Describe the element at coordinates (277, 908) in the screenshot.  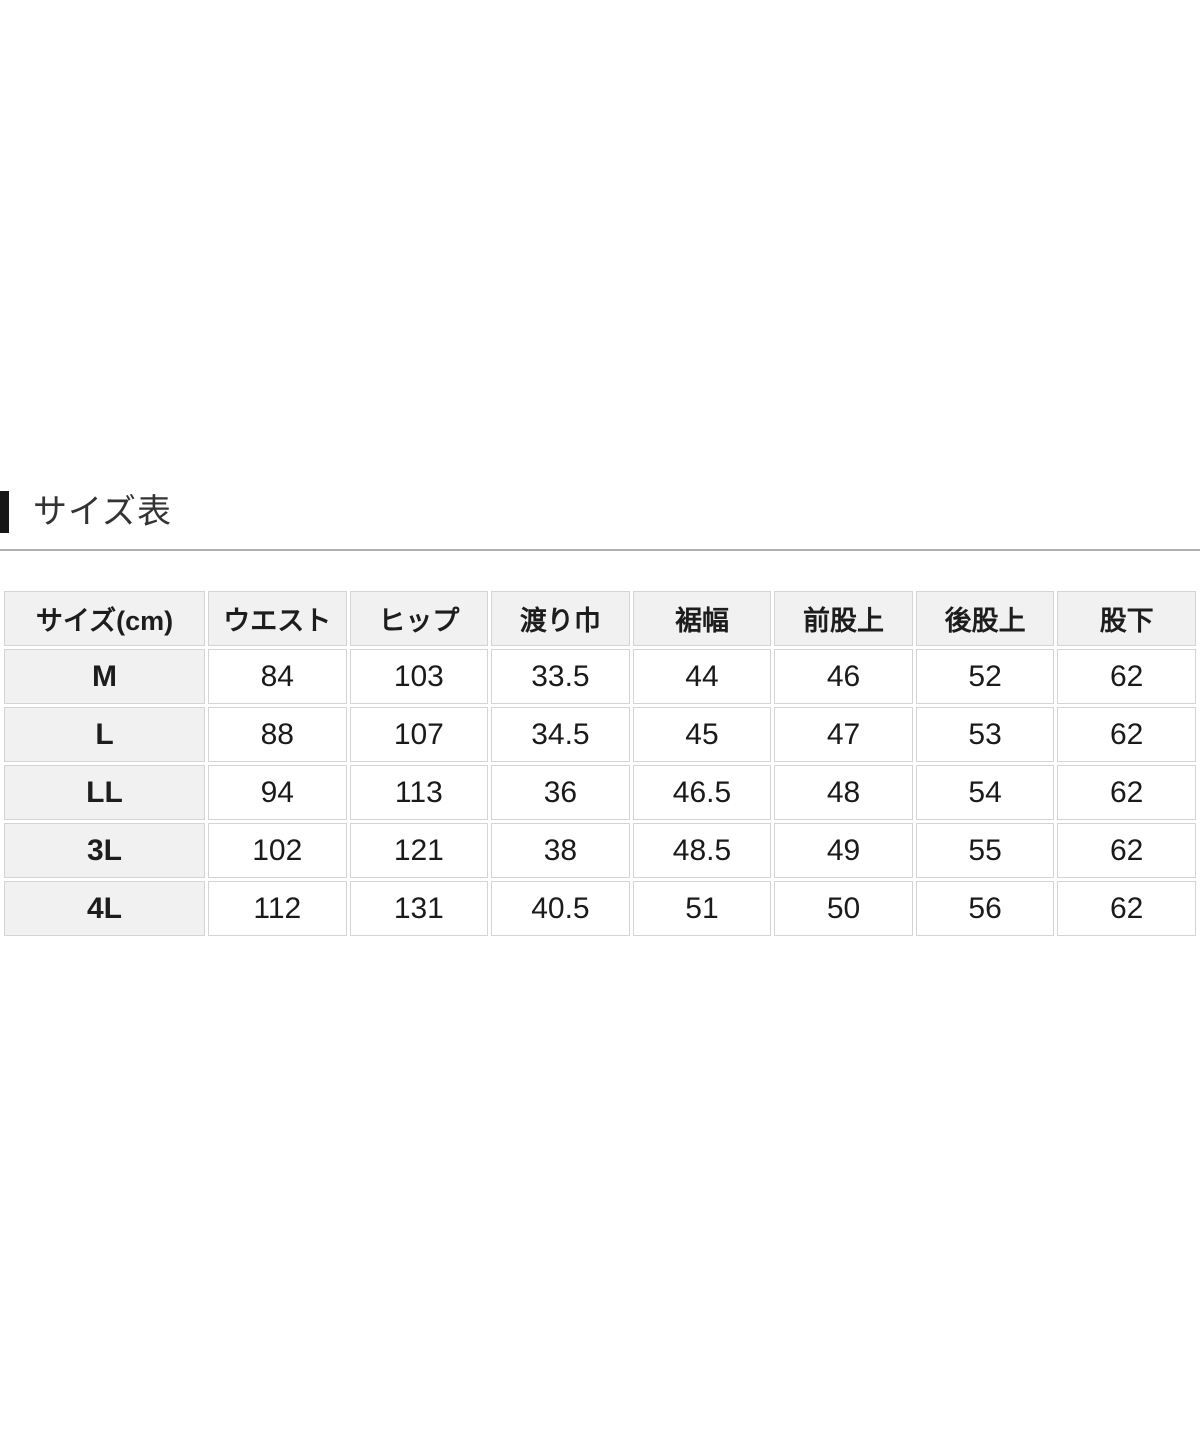
I see `measurement-cell: 112` at that location.